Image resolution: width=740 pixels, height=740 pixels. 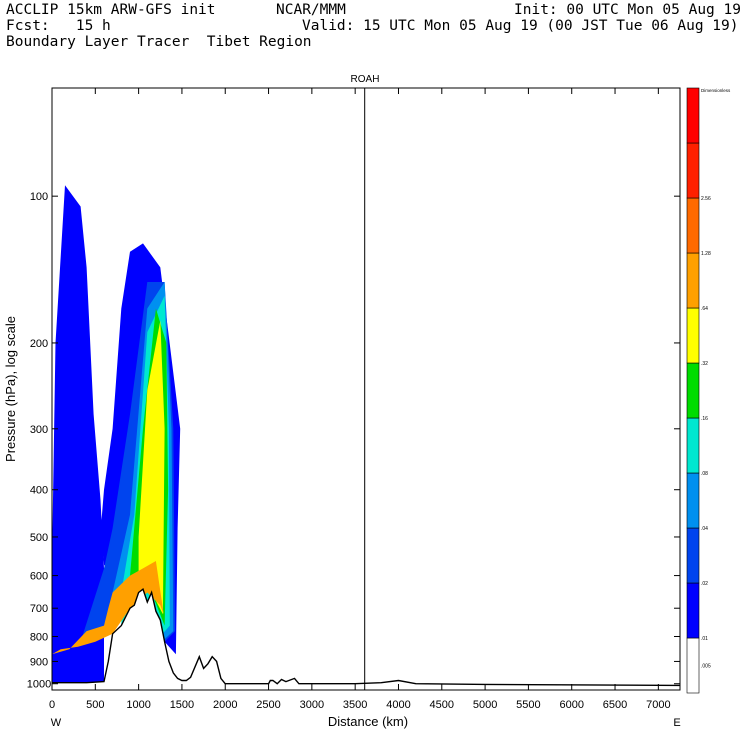 I want to click on colorbar-level-label: .16, so click(x=704, y=419).